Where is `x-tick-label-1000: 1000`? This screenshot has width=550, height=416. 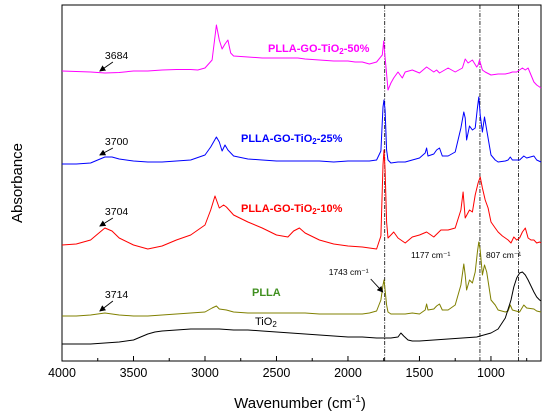 x-tick-label-1000: 1000 is located at coordinates (491, 373).